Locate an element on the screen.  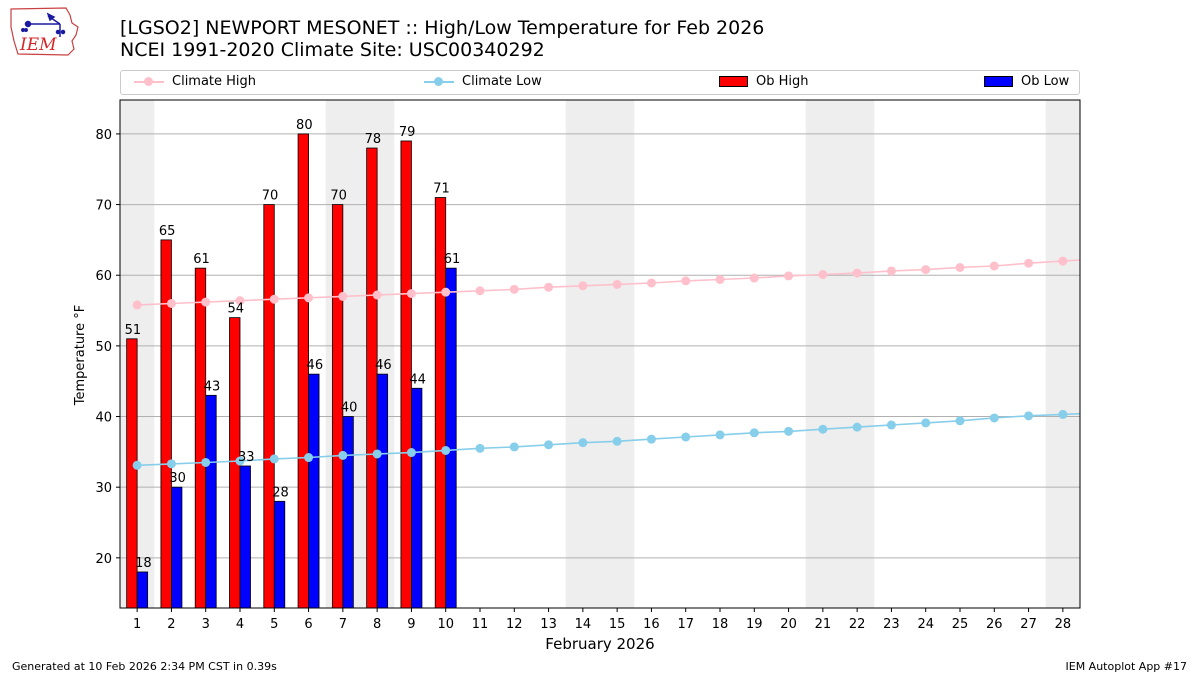
ob-high-value-label: 65 is located at coordinates (167, 231).